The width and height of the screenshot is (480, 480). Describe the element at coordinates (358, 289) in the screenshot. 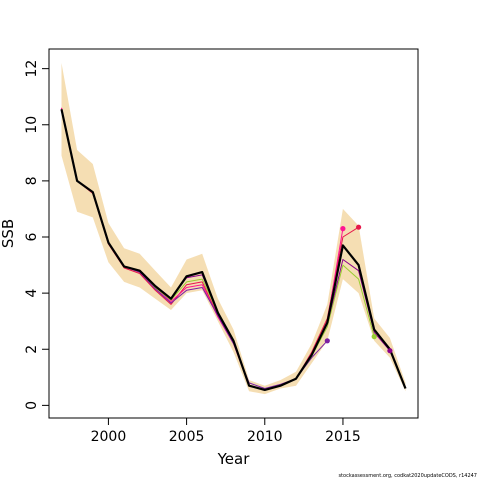

I see `series-endpoint-layer` at that location.